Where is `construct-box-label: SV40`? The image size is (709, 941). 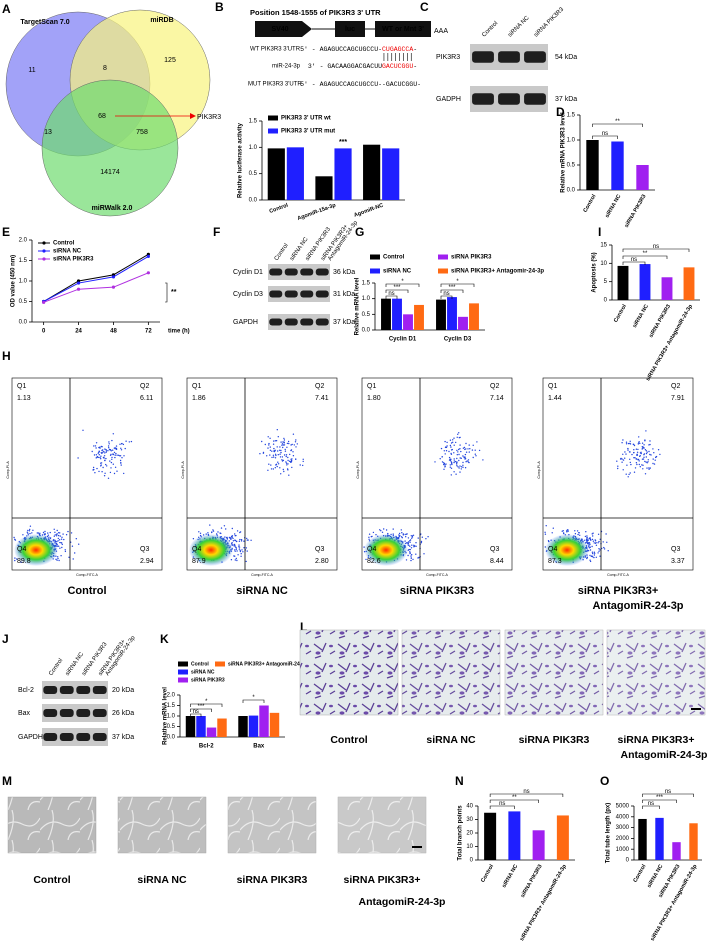
construct-box-label: SV40 is located at coordinates (279, 29).